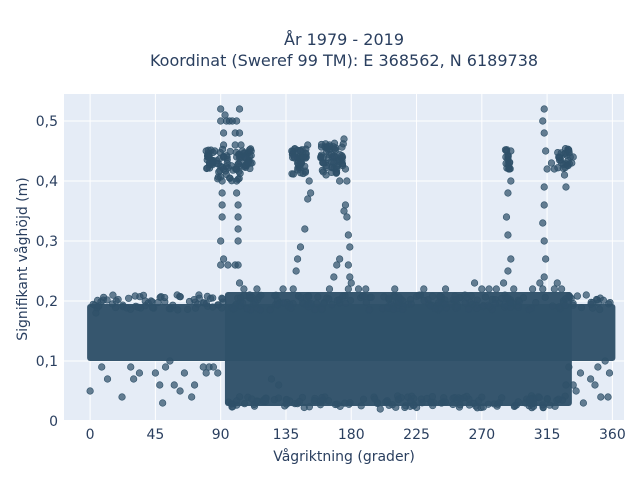 This screenshot has width=640, height=480. I want to click on dense-band, so click(398, 349).